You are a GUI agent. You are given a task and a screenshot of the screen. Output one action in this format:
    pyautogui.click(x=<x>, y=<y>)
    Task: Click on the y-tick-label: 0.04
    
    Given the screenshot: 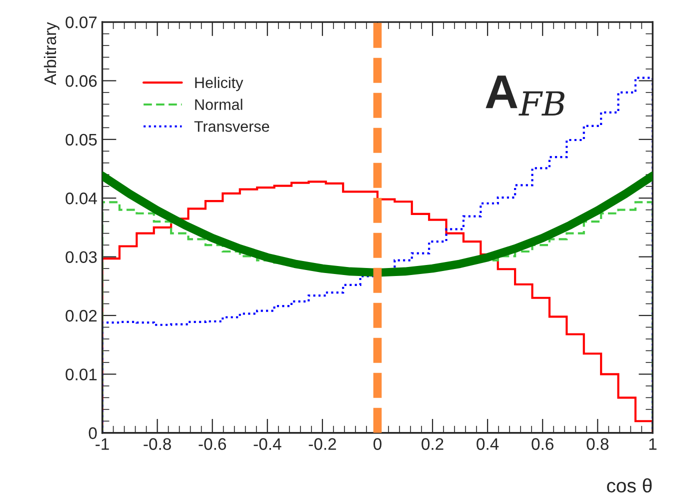 What is the action you would take?
    pyautogui.click(x=81, y=198)
    